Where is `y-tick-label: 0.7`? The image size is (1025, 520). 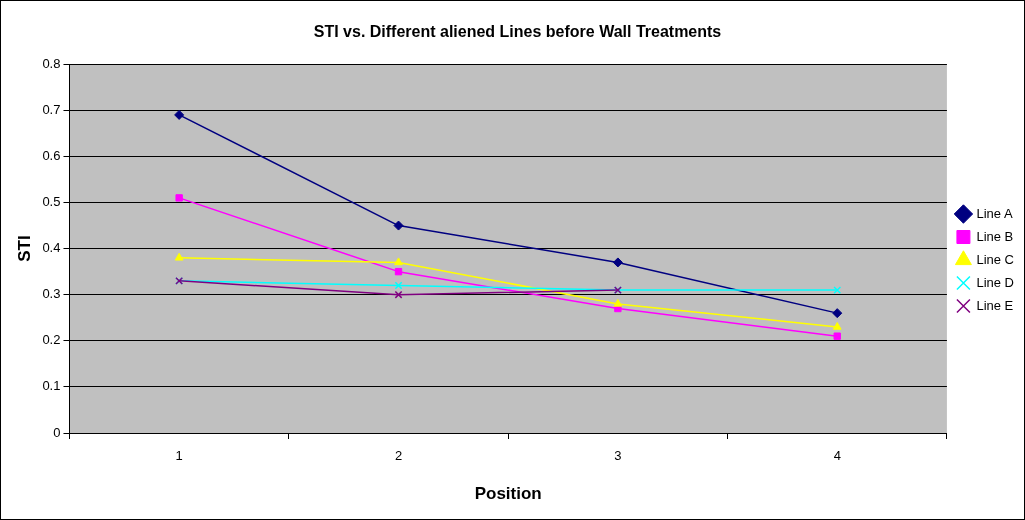
y-tick-label: 0.7 is located at coordinates (51, 109).